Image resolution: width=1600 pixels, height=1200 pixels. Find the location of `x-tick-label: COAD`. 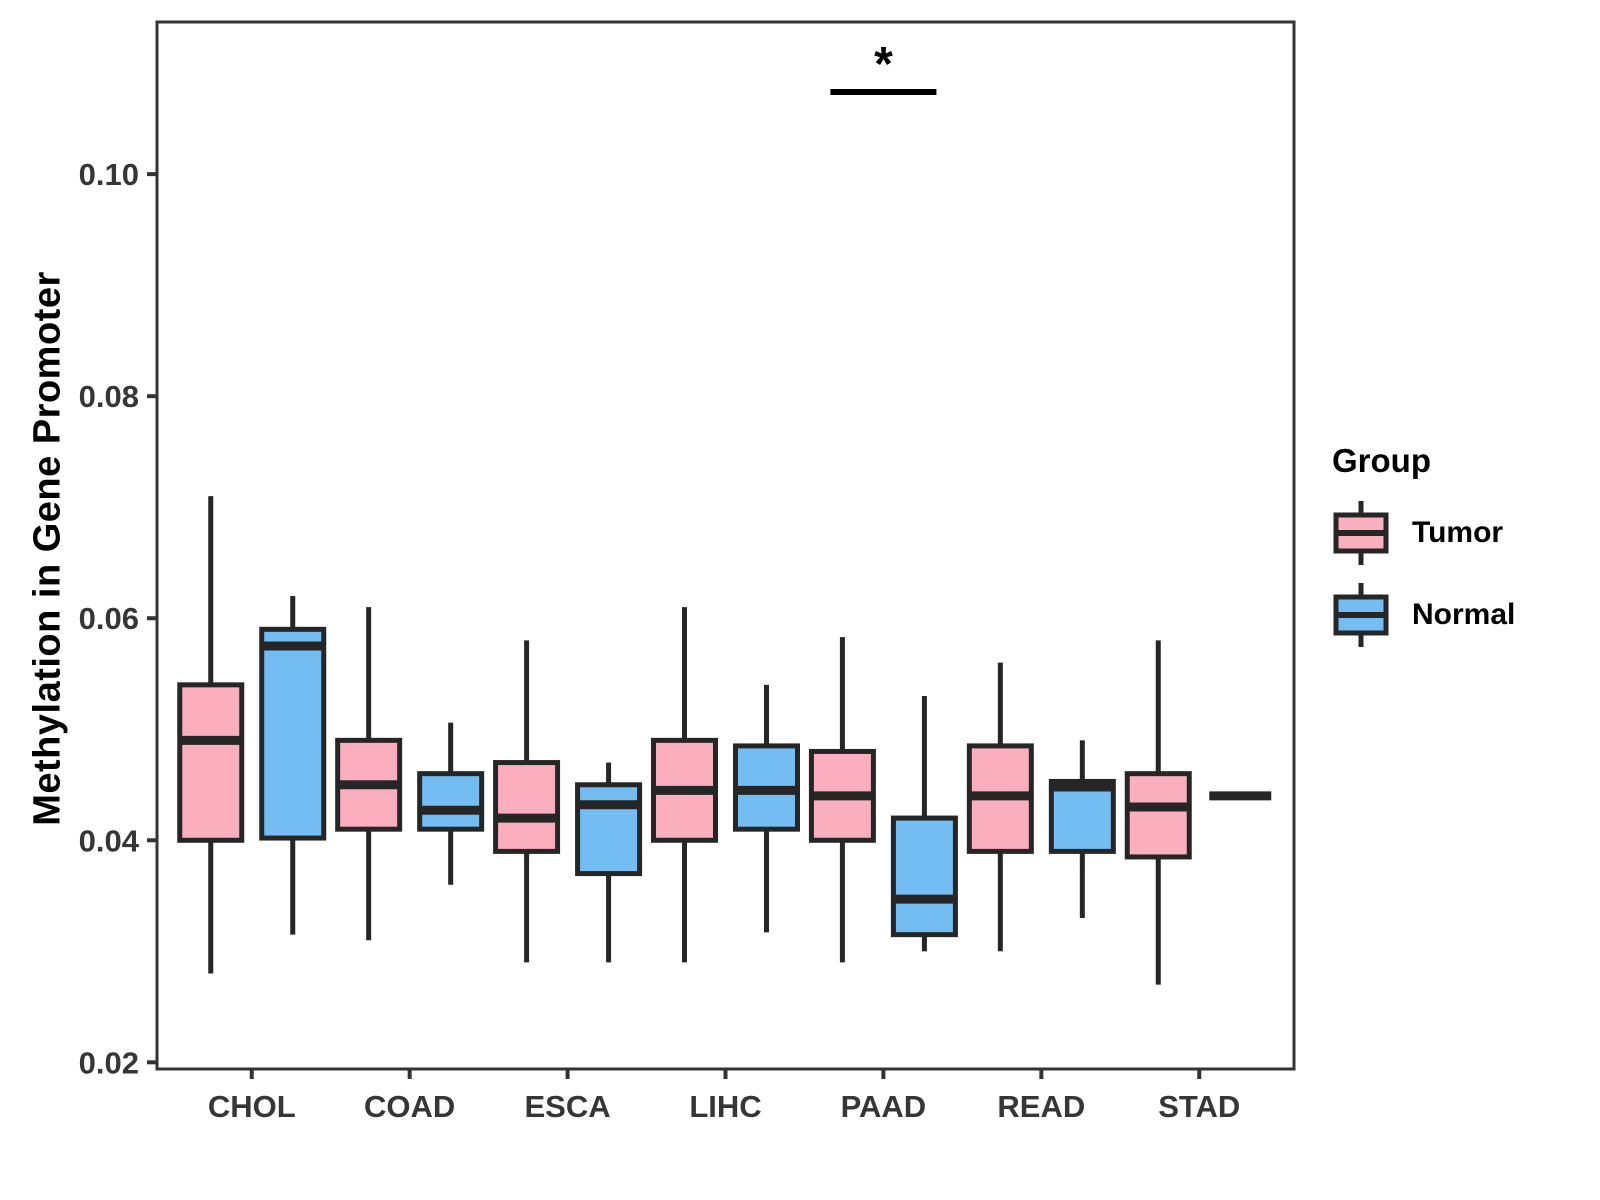

x-tick-label: COAD is located at coordinates (409, 1106).